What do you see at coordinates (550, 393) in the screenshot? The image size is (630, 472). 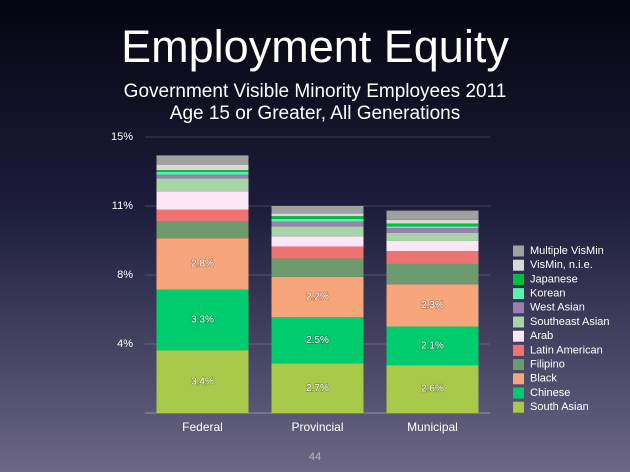 I see `legend-label: Chinese` at bounding box center [550, 393].